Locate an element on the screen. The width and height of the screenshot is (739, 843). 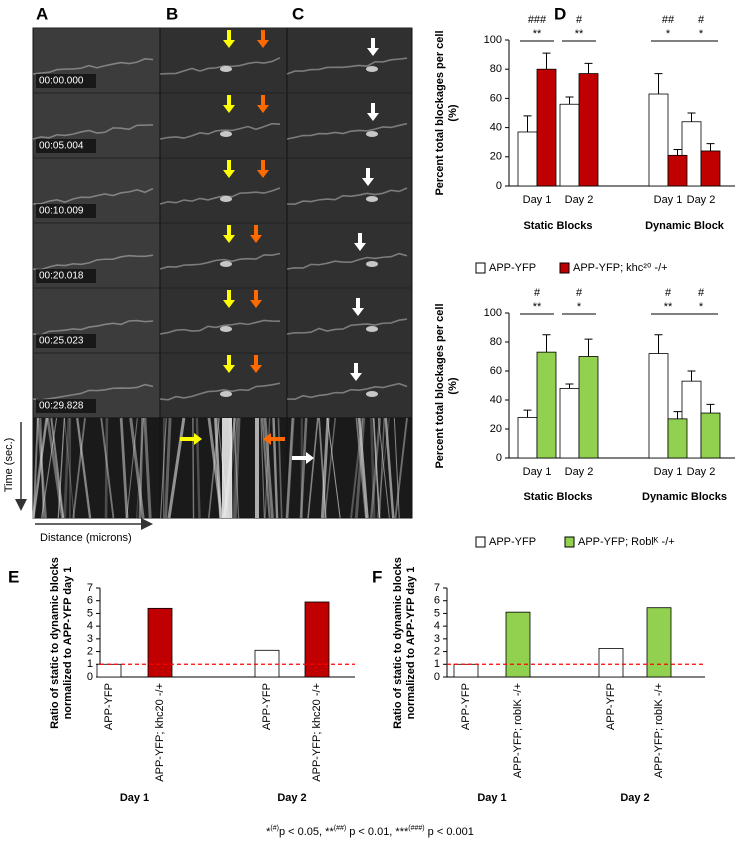
y-axis-label: Percent total blockages per cell (%) is located at coordinates (446, 113).